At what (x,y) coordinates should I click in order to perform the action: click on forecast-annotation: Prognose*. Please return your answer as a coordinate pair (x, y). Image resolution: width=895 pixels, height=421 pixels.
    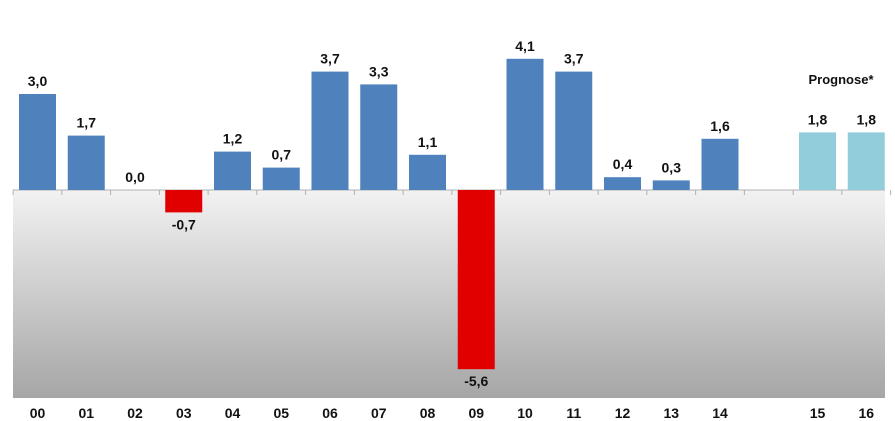
    Looking at the image, I should click on (841, 79).